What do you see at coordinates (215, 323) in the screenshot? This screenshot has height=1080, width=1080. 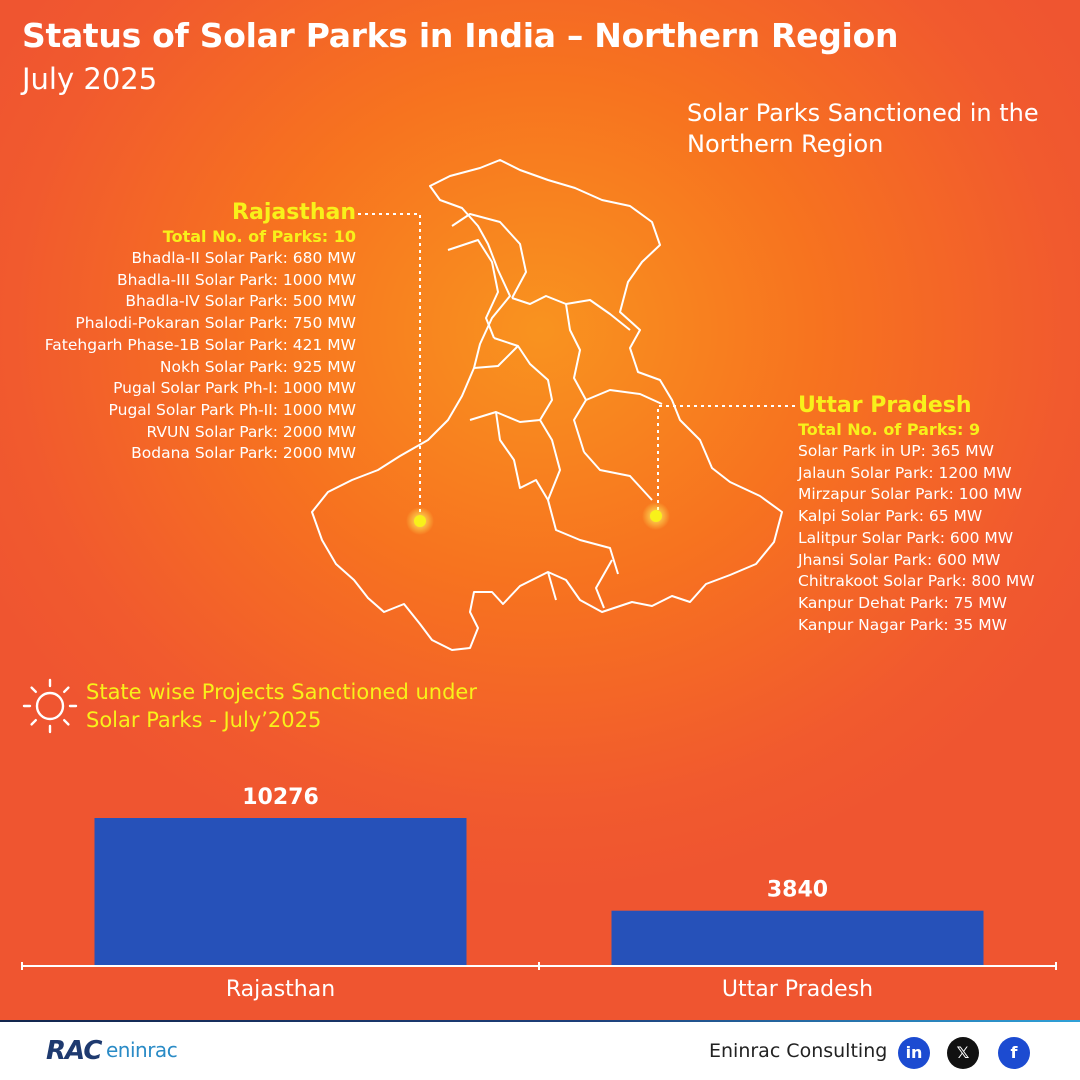 I see `list-item: Phalodi-Pokaran Solar Park: 750 MW` at bounding box center [215, 323].